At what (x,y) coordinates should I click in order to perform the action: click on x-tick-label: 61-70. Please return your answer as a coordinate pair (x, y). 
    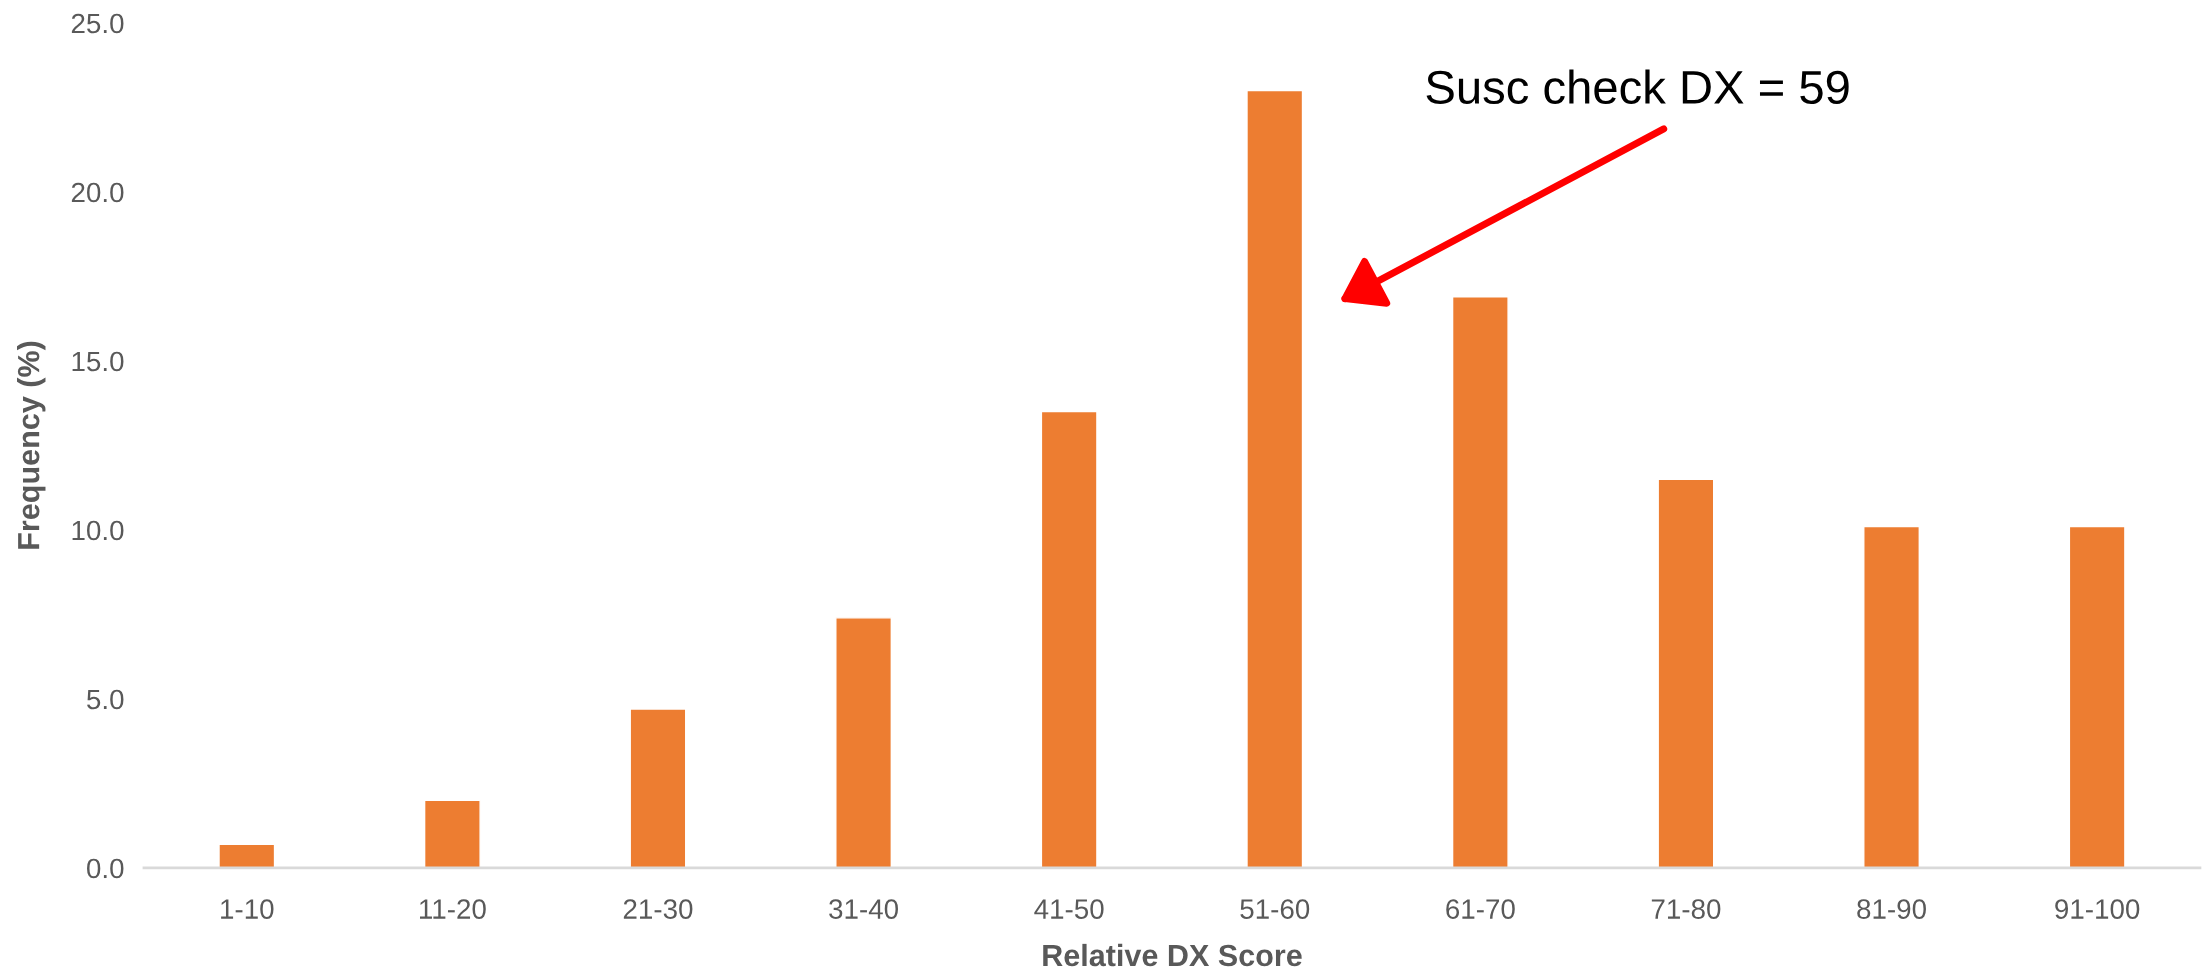
    Looking at the image, I should click on (1480, 909).